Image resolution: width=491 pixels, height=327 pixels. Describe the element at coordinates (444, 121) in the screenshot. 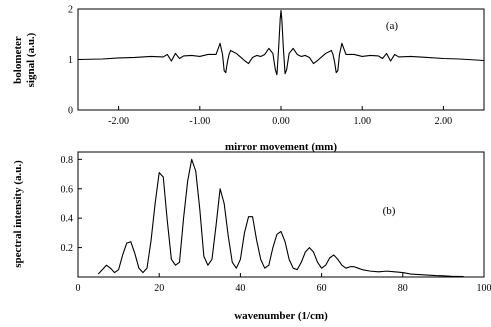

I see `panel-a-xtick-label: 2.00` at that location.